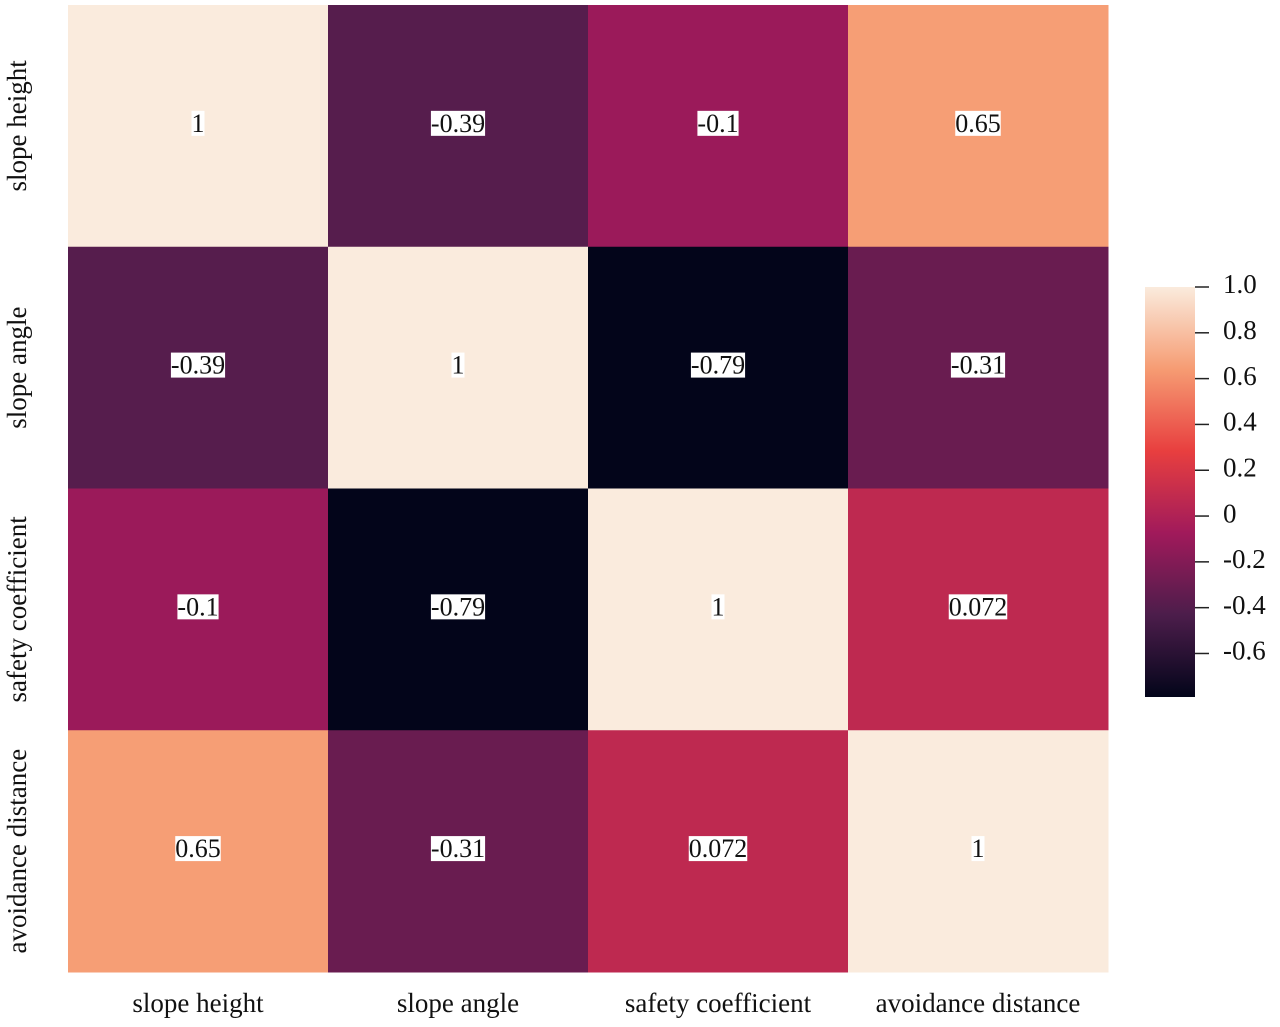 Image resolution: width=1280 pixels, height=1027 pixels. Describe the element at coordinates (1244, 651) in the screenshot. I see `colorbar-tick-label: -0.6` at that location.